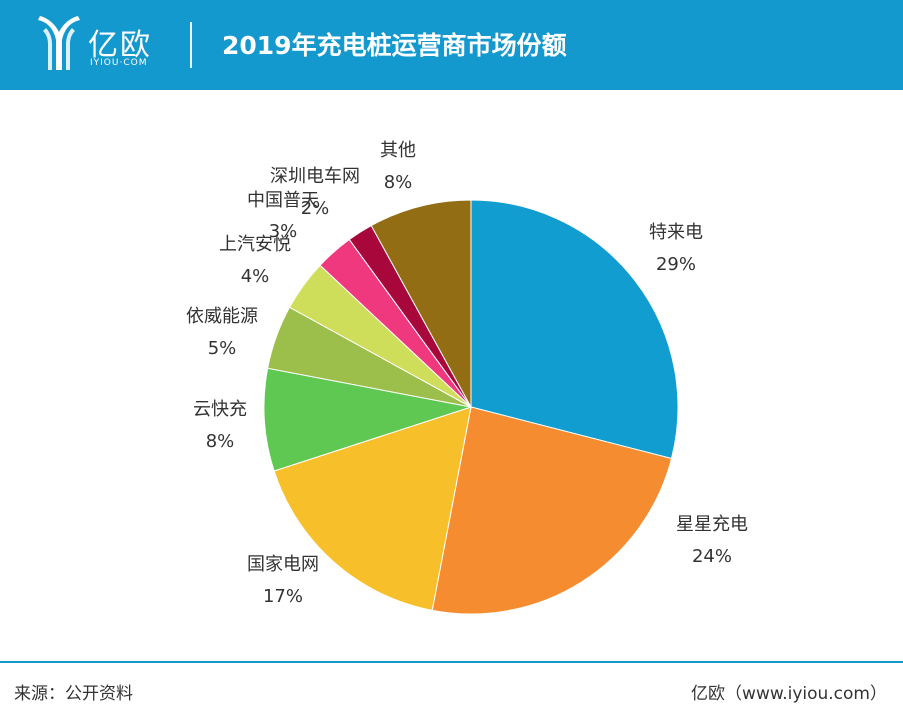 The width and height of the screenshot is (903, 719). I want to click on header-bar: 亿欧 IYIOU·COM 2019年充电桩运营商市场份额, so click(451, 45).